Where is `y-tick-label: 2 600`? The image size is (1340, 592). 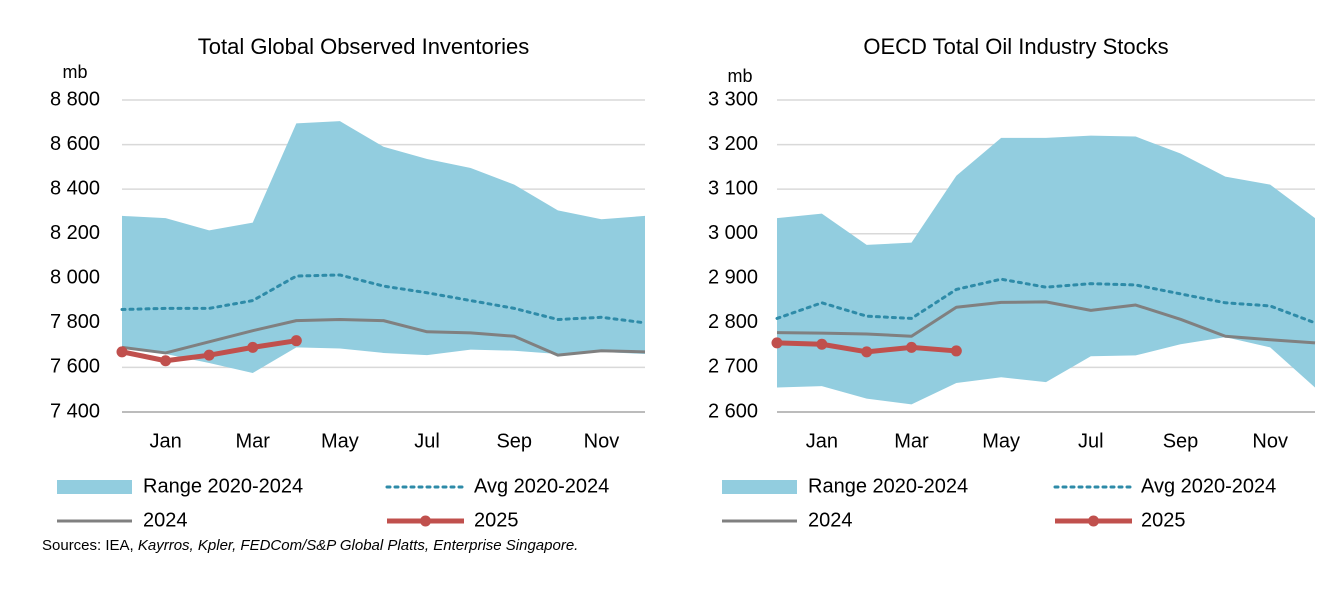
y-tick-label: 2 600 is located at coordinates (733, 411).